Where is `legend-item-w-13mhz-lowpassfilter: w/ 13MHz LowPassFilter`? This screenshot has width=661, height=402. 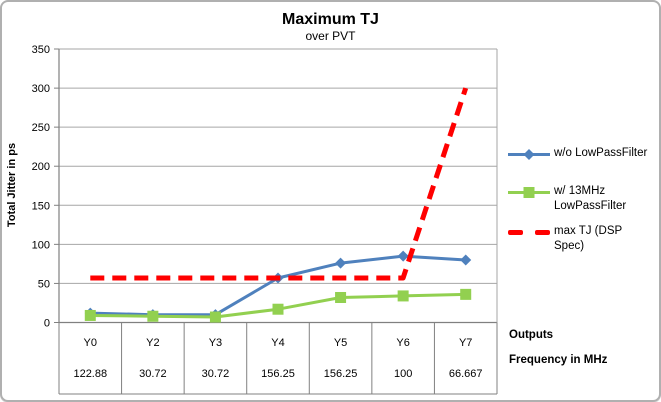 legend-item-w-13mhz-lowpassfilter: w/ 13MHz LowPassFilter is located at coordinates (581, 199).